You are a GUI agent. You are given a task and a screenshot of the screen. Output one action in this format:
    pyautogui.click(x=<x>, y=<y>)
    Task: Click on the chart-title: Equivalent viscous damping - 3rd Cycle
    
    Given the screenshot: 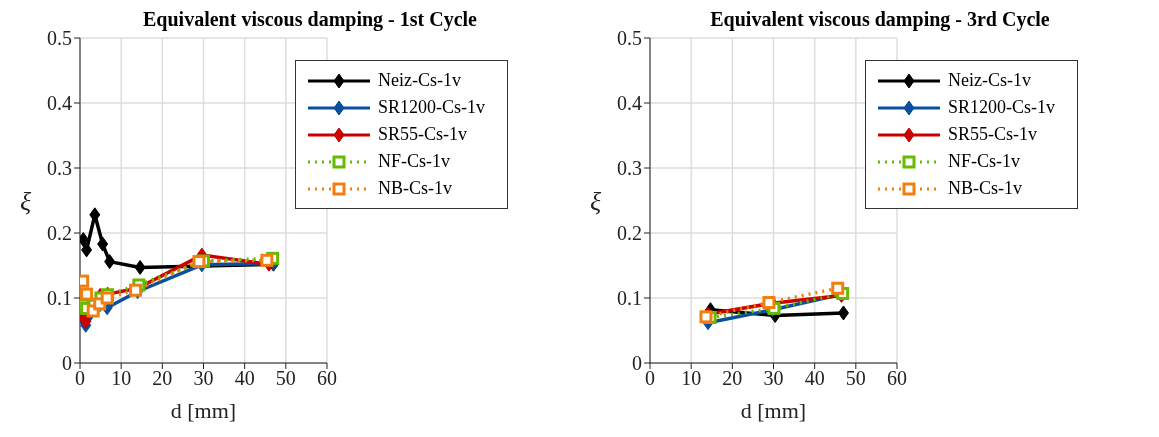 What is the action you would take?
    pyautogui.click(x=880, y=19)
    